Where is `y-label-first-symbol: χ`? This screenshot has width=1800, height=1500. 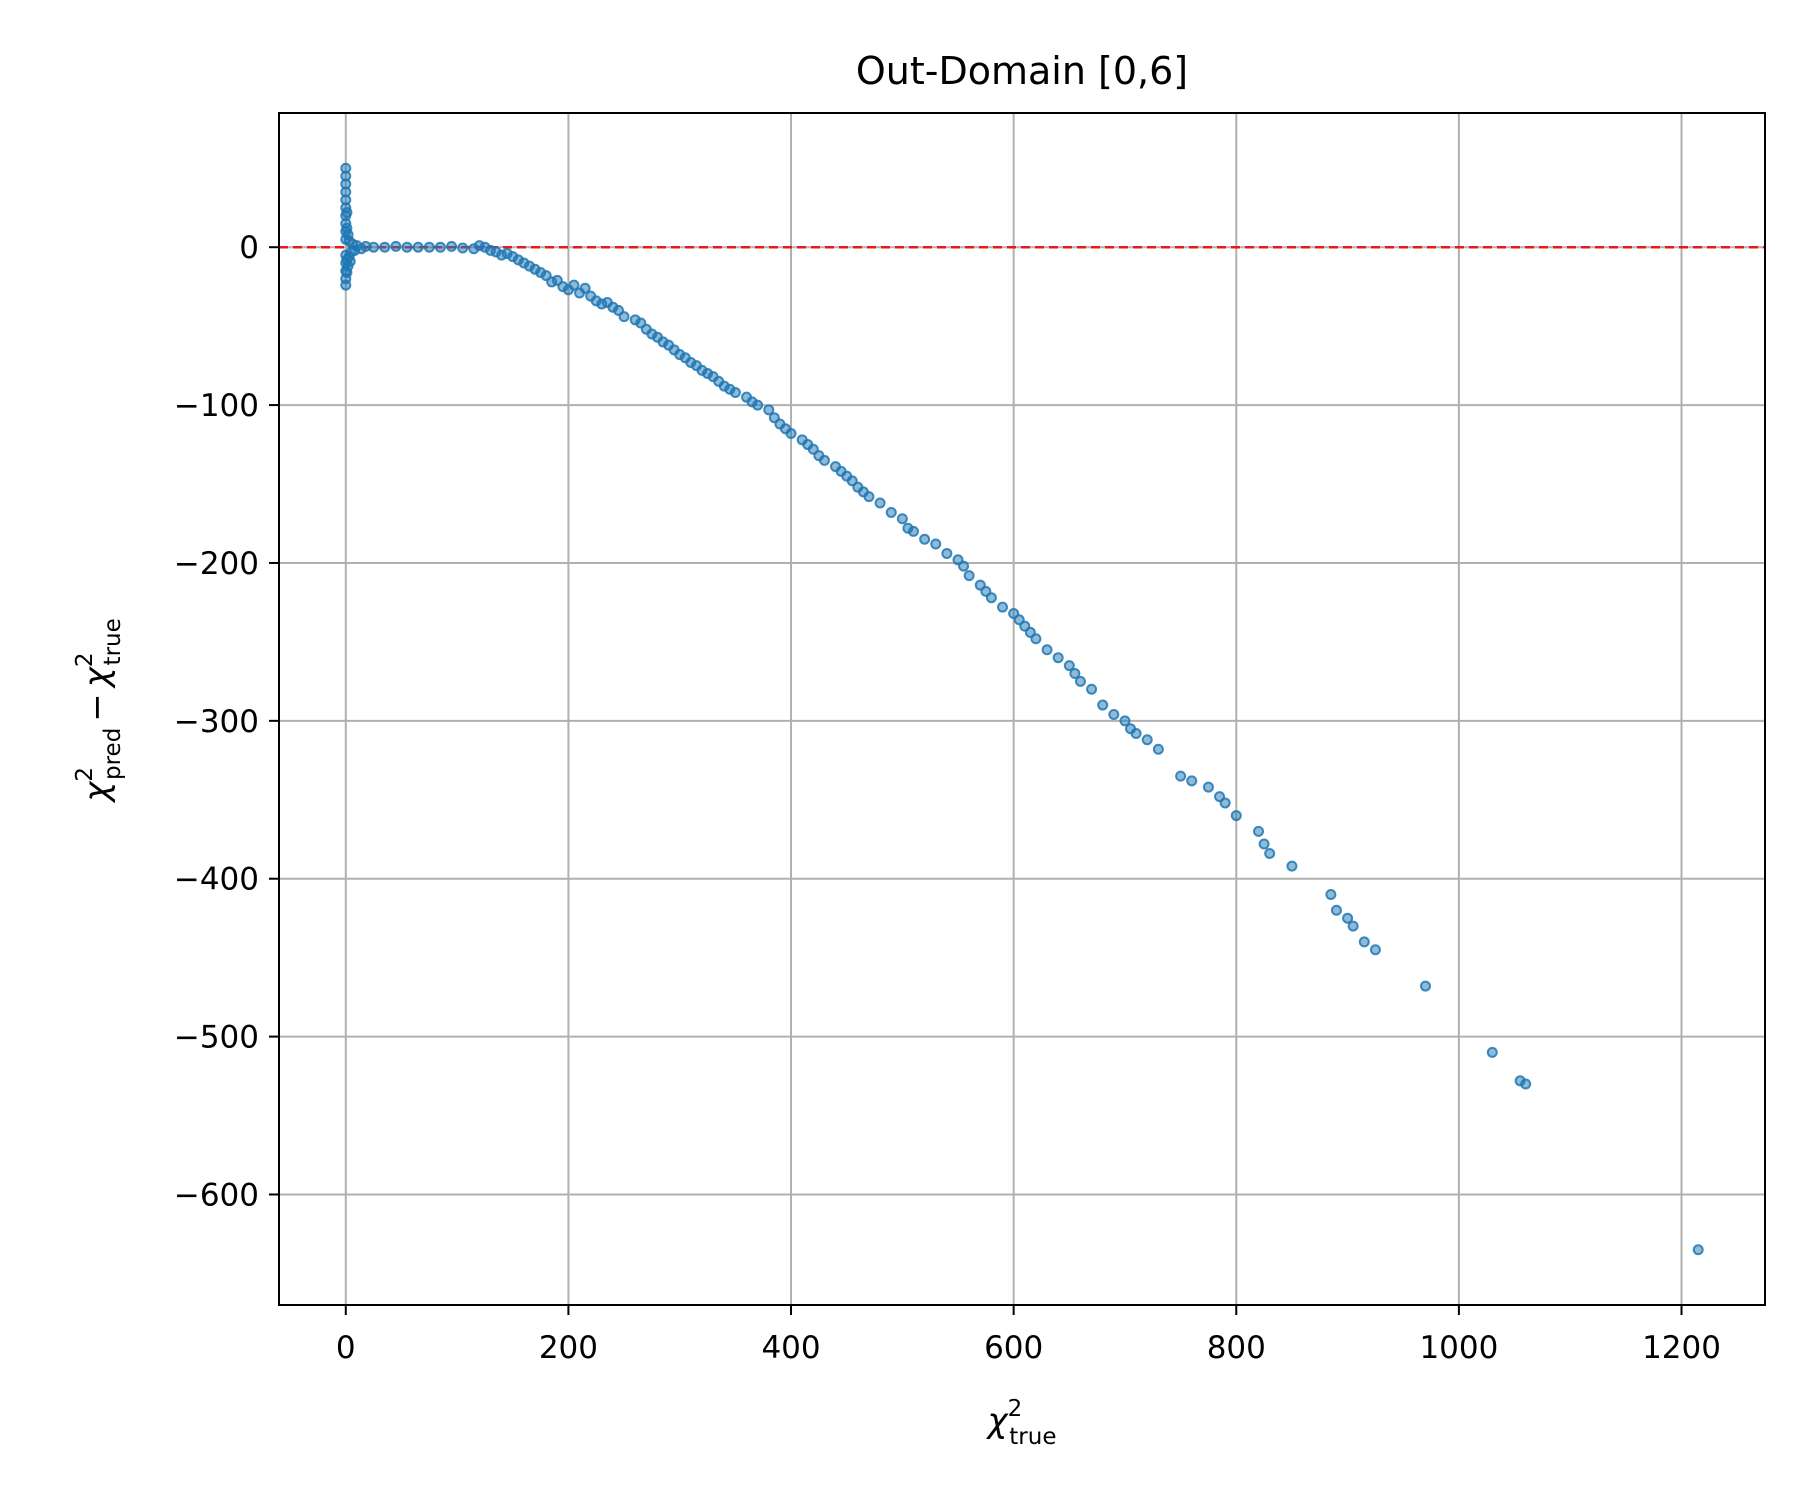
y-label-first-symbol: χ is located at coordinates (97, 792).